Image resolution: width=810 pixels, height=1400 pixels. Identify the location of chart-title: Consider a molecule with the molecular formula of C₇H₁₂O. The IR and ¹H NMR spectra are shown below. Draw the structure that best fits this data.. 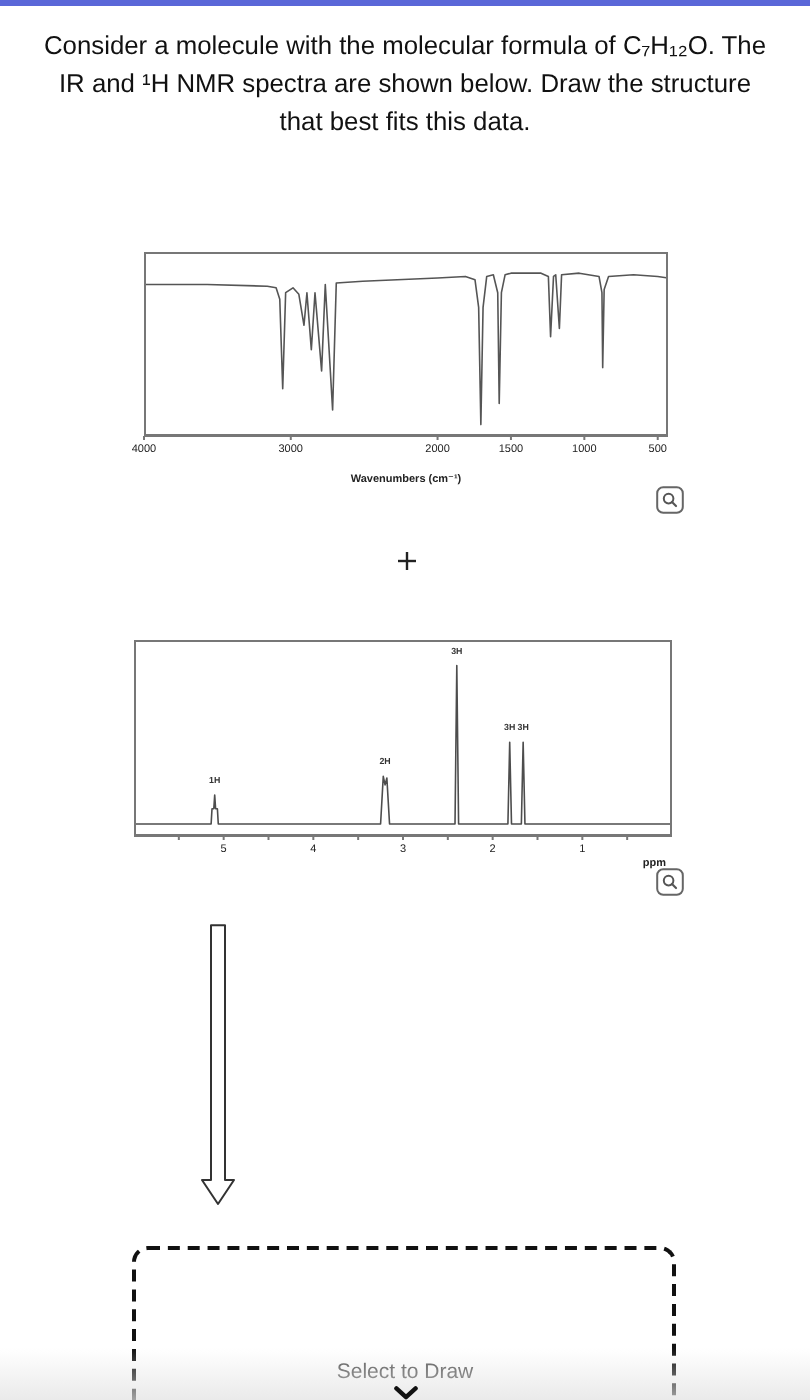
(405, 84).